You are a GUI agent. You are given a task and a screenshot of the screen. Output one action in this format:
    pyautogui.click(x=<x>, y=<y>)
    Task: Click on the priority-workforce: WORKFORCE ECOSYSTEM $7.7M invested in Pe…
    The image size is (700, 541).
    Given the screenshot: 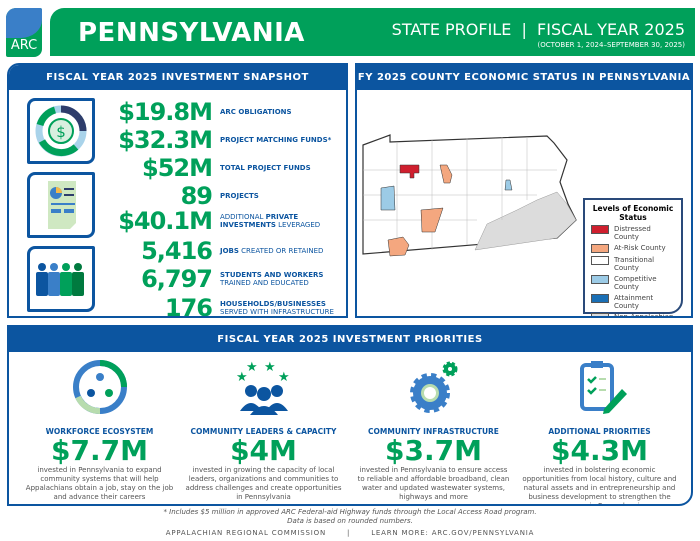 What is the action you would take?
    pyautogui.click(x=99, y=428)
    